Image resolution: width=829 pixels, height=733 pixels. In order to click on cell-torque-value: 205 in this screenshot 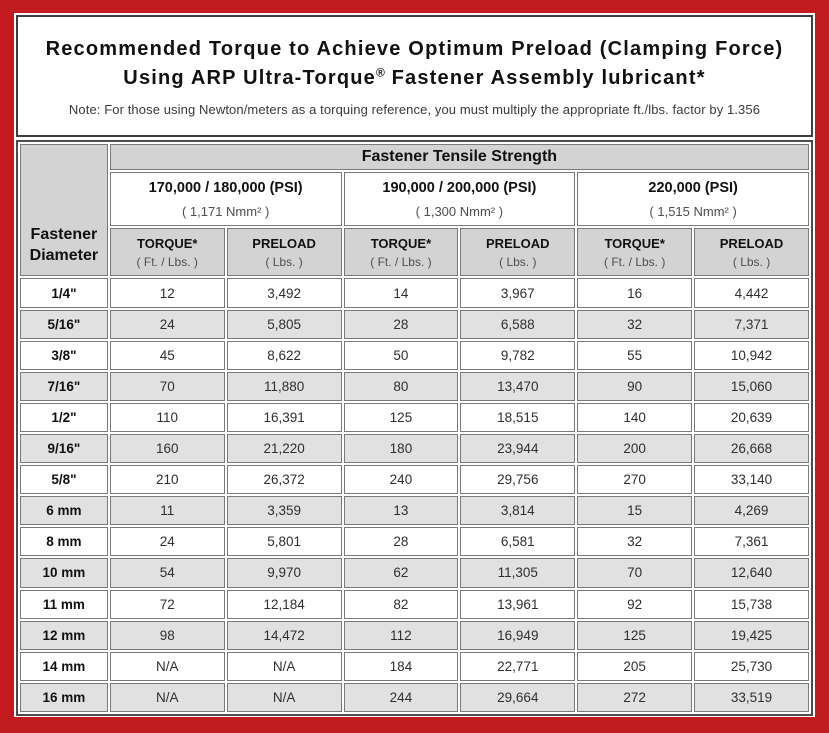, I will do `click(635, 666)`.